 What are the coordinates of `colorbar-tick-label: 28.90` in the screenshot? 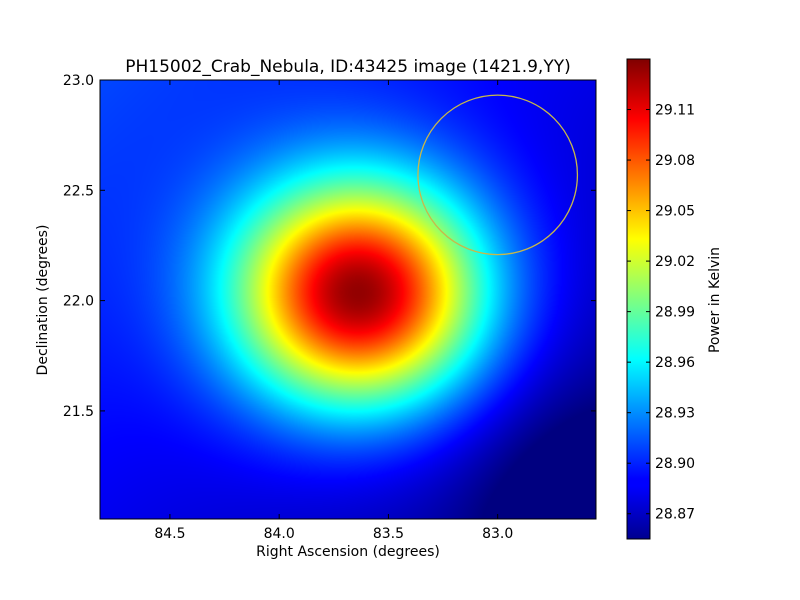 It's located at (675, 464).